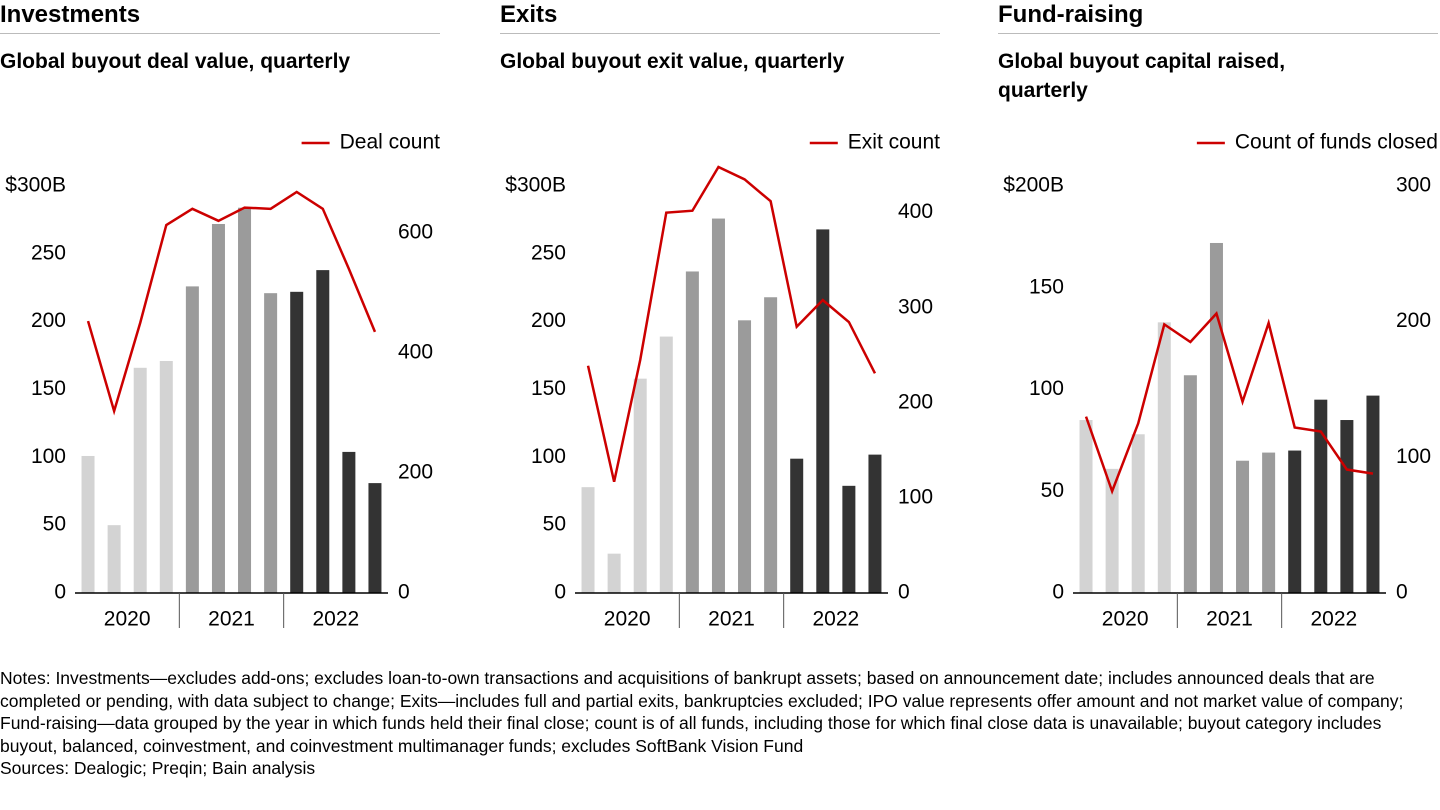  What do you see at coordinates (672, 61) in the screenshot?
I see `panel-subtitle: Global buyout exit value, quarterly` at bounding box center [672, 61].